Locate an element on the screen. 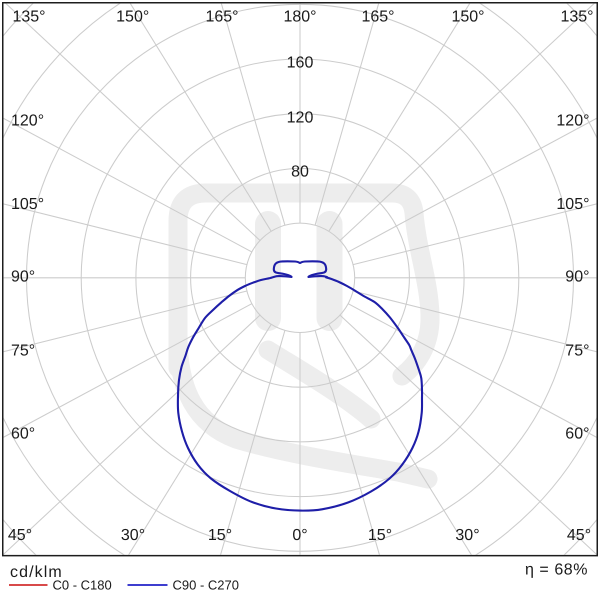  svg-text: 180° is located at coordinates (299, 17).